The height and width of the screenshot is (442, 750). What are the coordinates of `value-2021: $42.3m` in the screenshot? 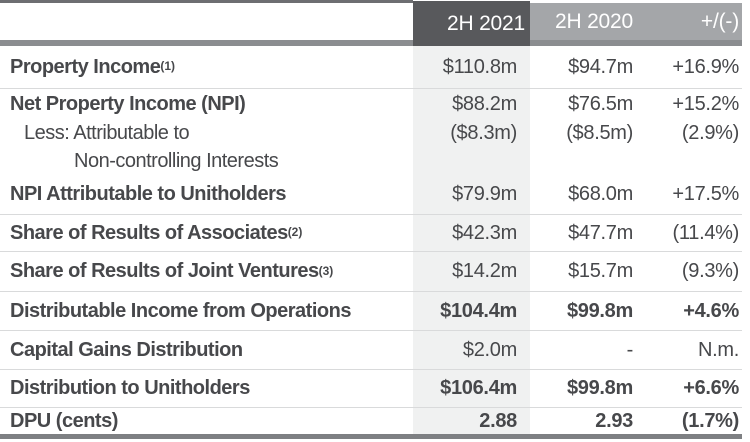 It's located at (471, 233).